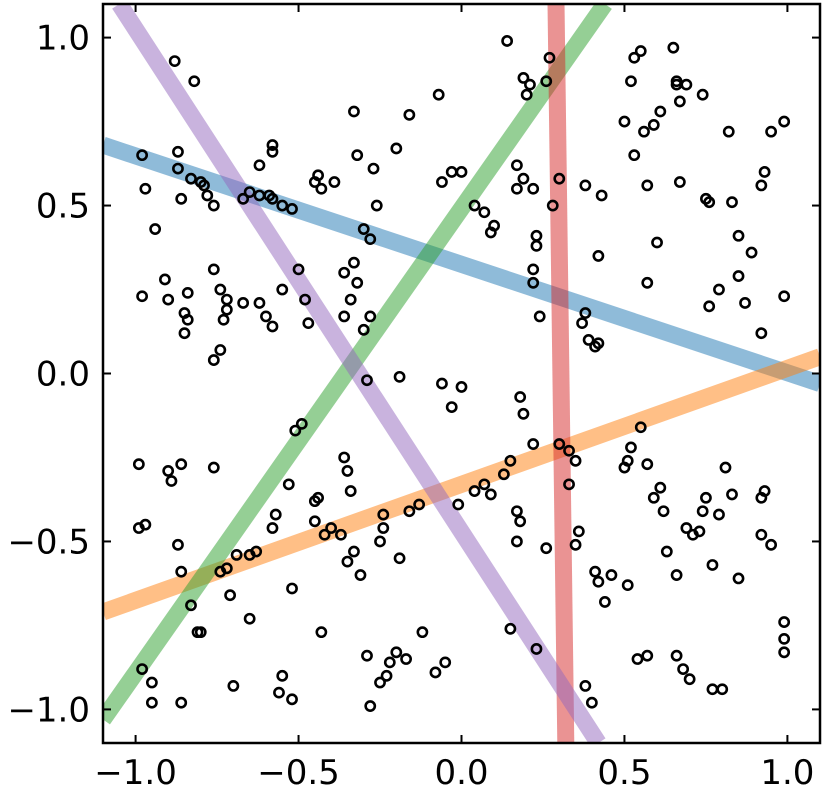 This screenshot has height=793, width=824. I want to click on y-tick-label: 0.5, so click(63, 207).